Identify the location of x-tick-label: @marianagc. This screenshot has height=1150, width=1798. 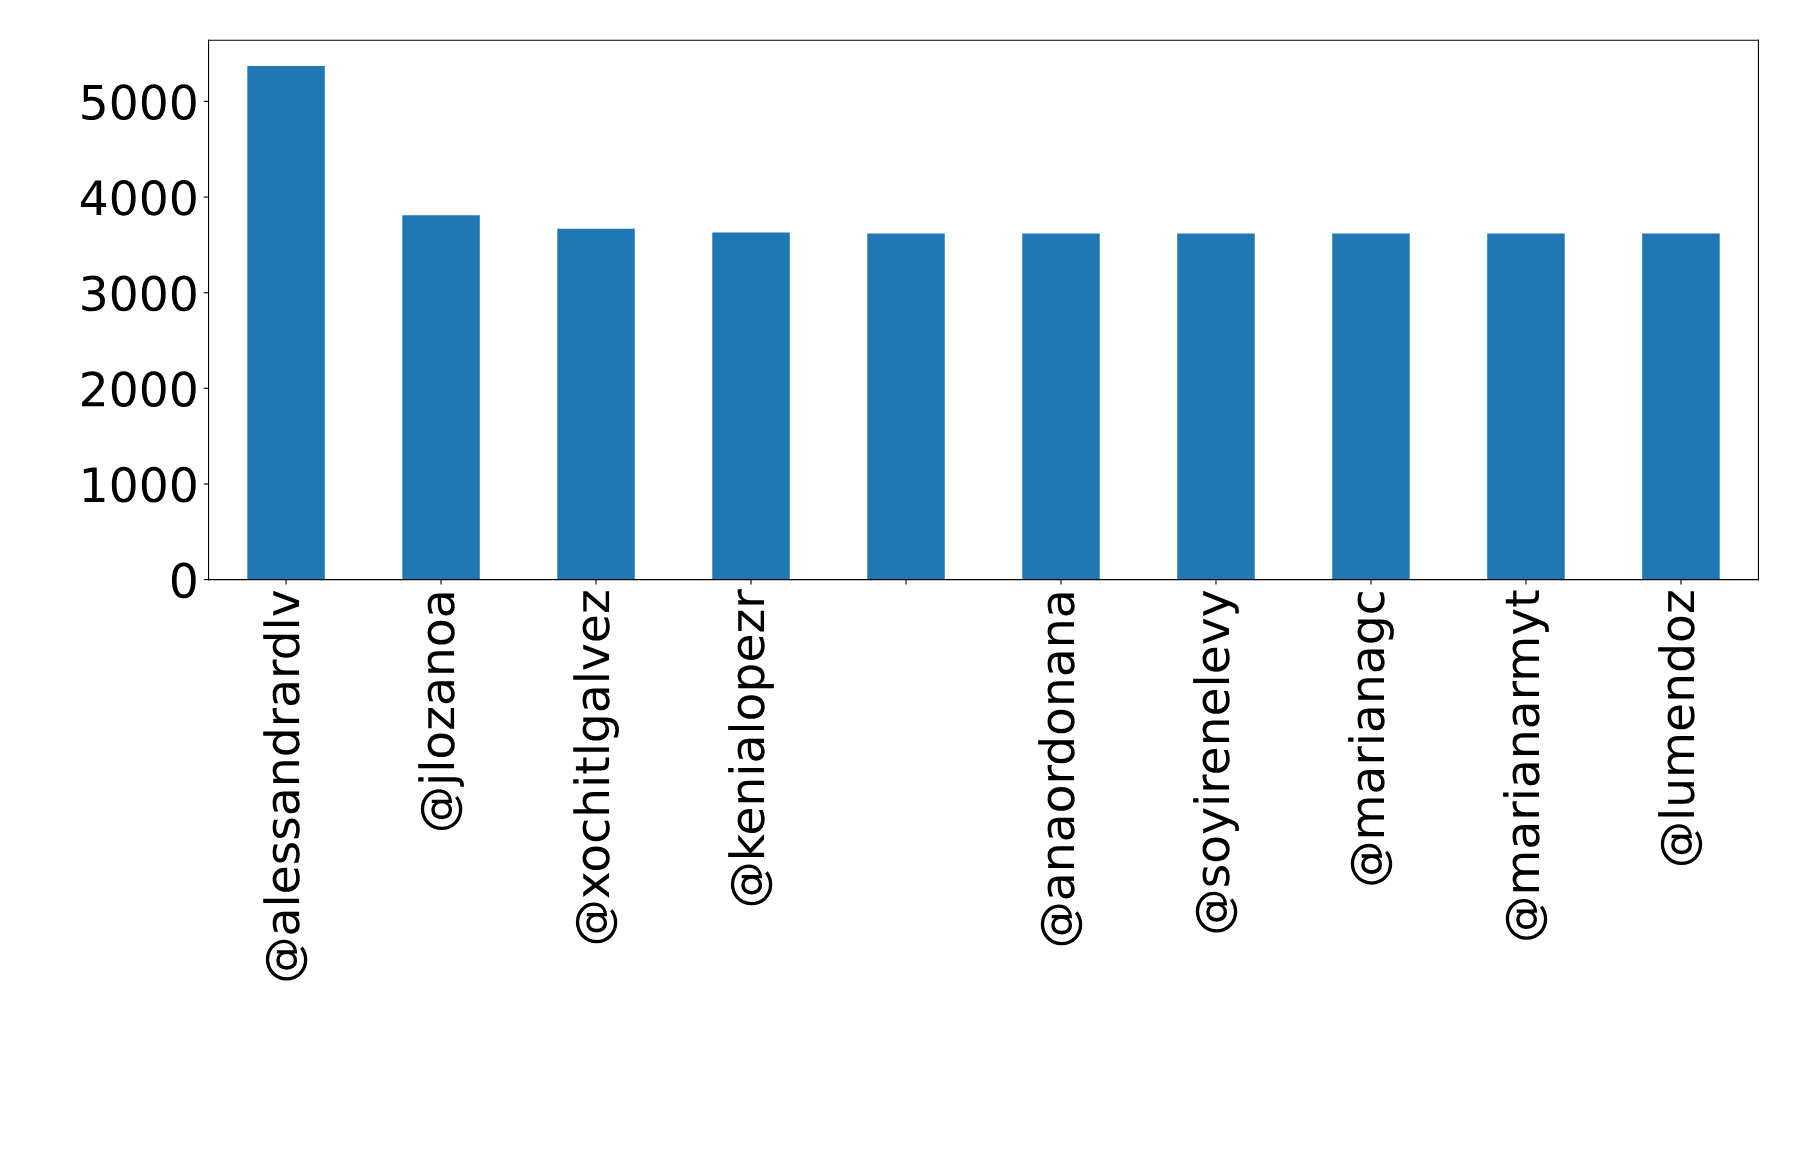
(1371, 738).